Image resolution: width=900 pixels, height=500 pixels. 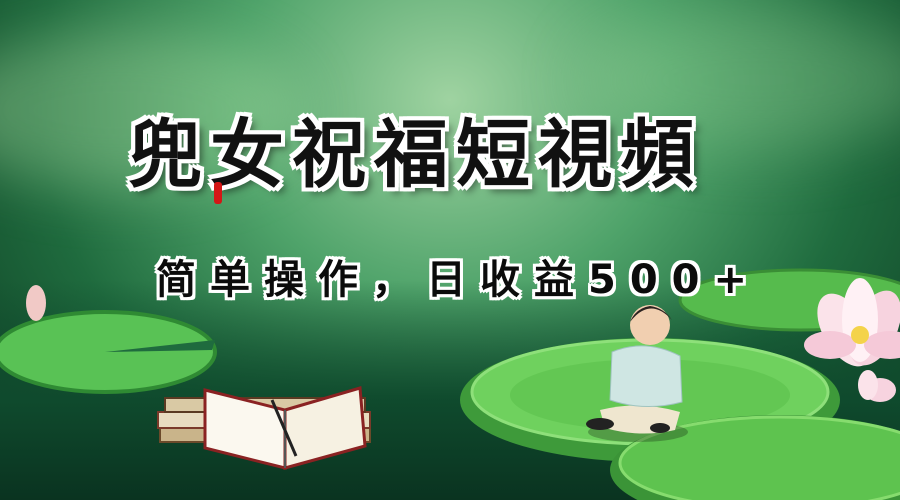 What do you see at coordinates (459, 280) in the screenshot?
I see `banner-subtitle: 简单操作，日收益500+` at bounding box center [459, 280].